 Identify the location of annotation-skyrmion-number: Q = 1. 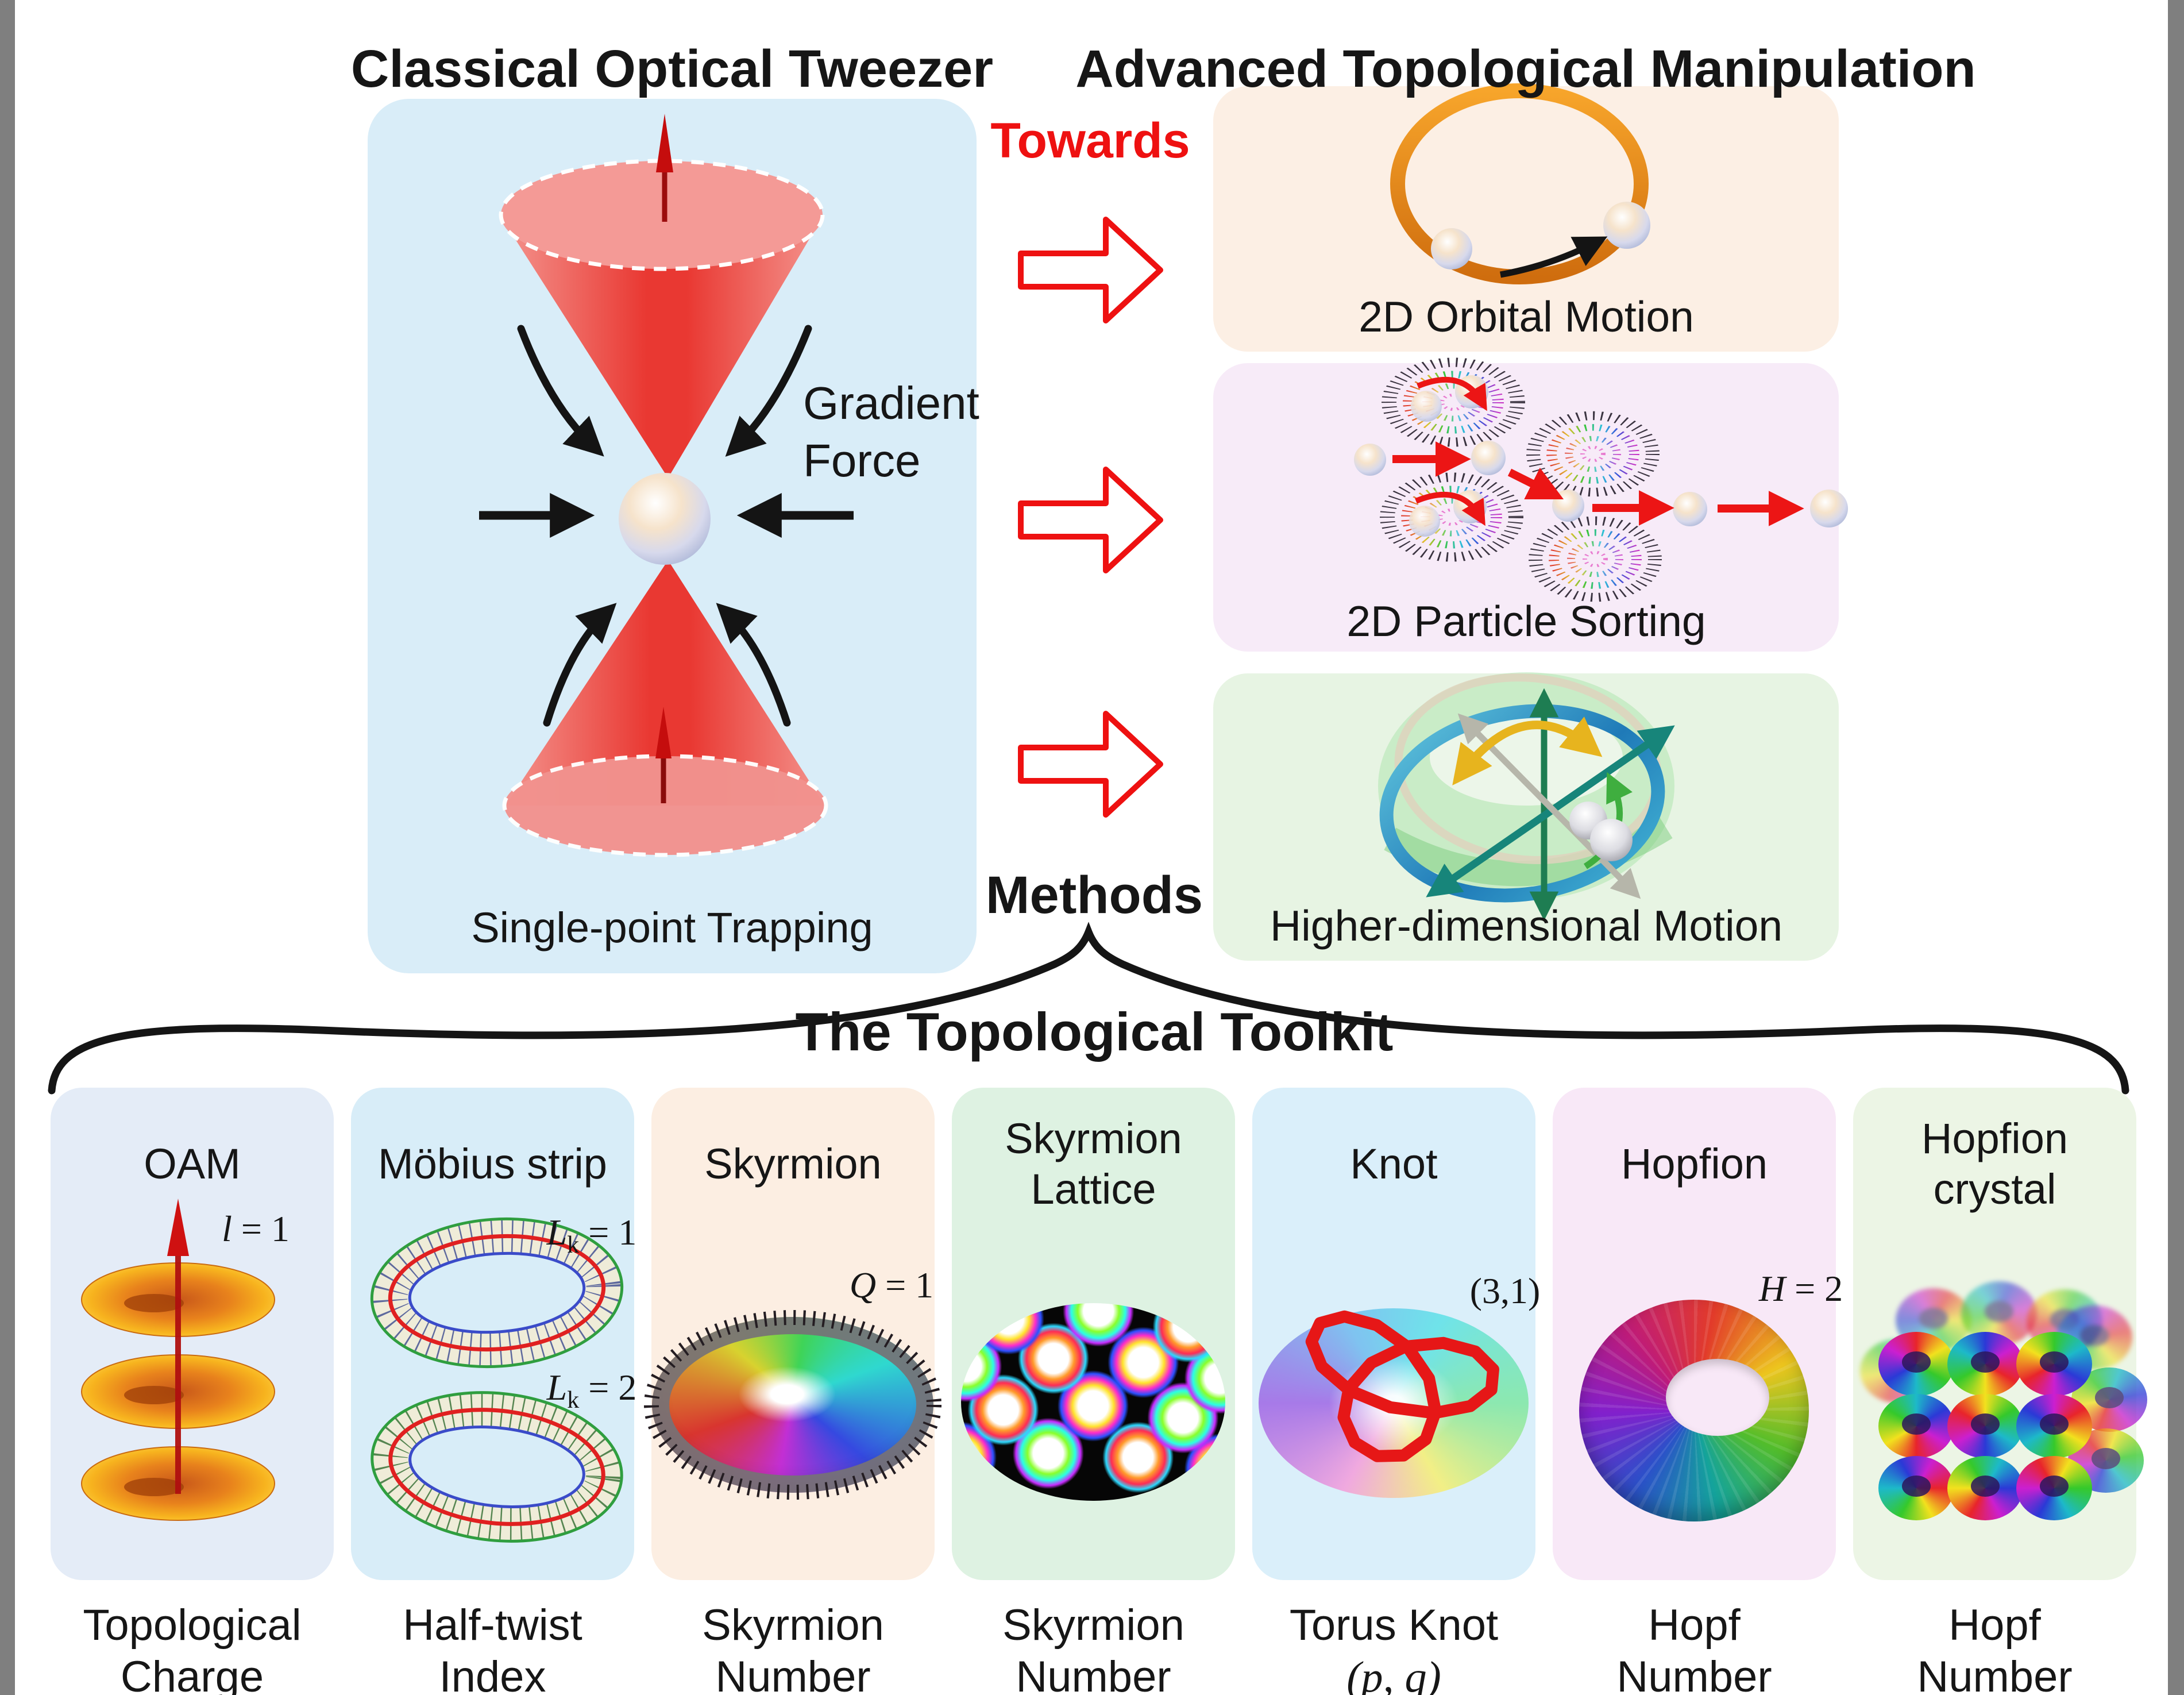
(892, 1285).